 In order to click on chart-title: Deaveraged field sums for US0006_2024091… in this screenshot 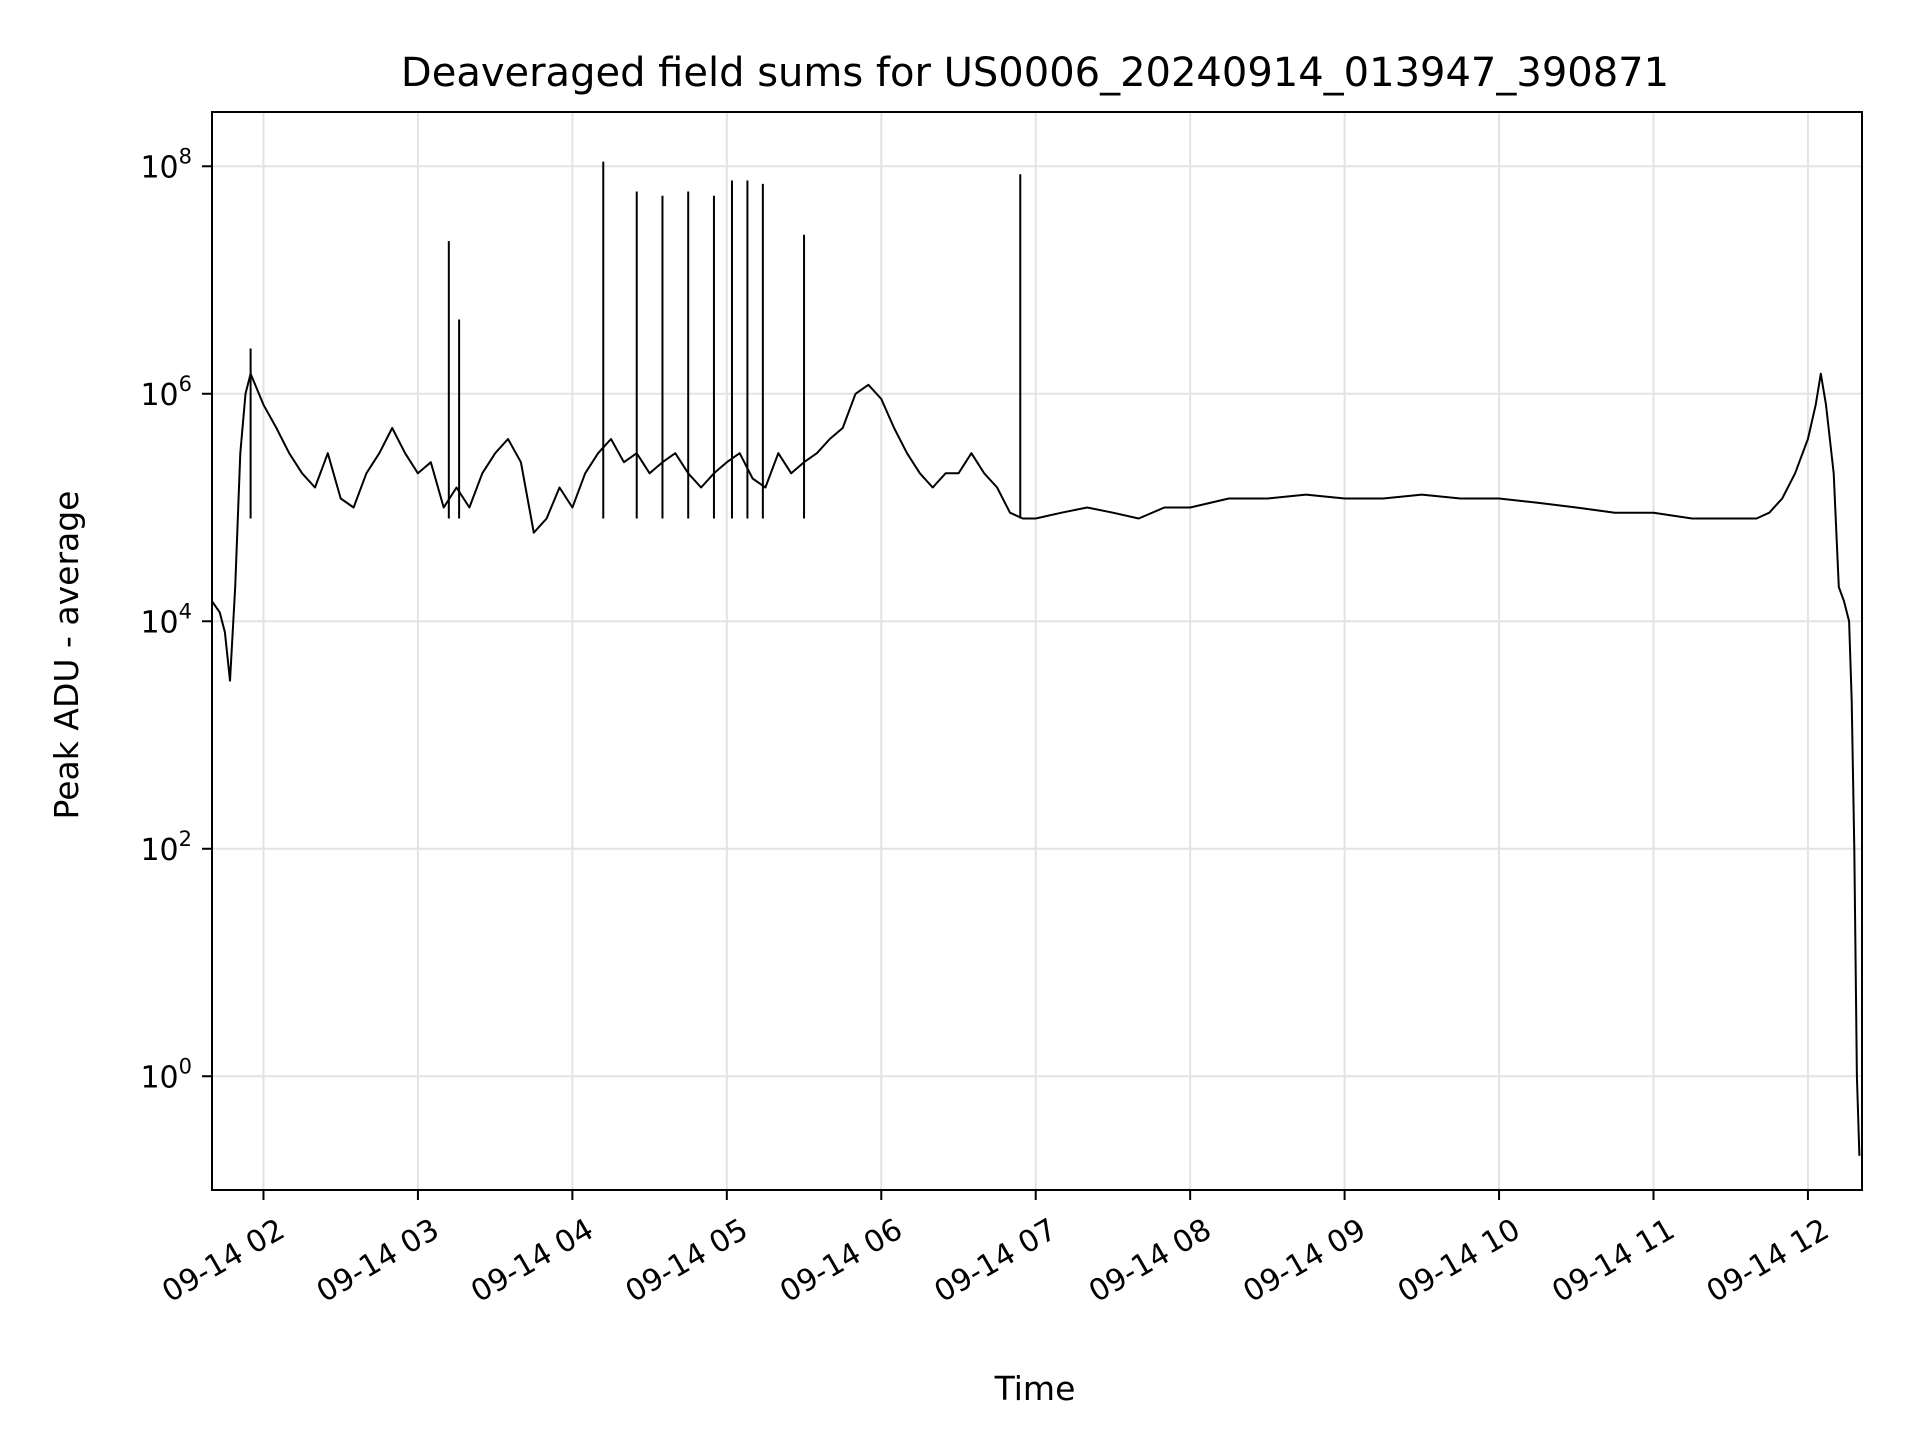, I will do `click(1035, 73)`.